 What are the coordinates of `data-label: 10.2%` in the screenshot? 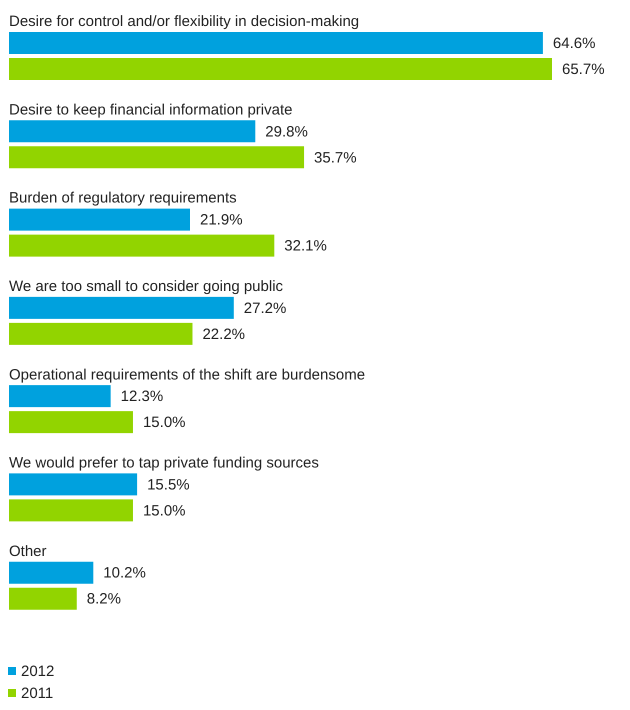 It's located at (124, 573).